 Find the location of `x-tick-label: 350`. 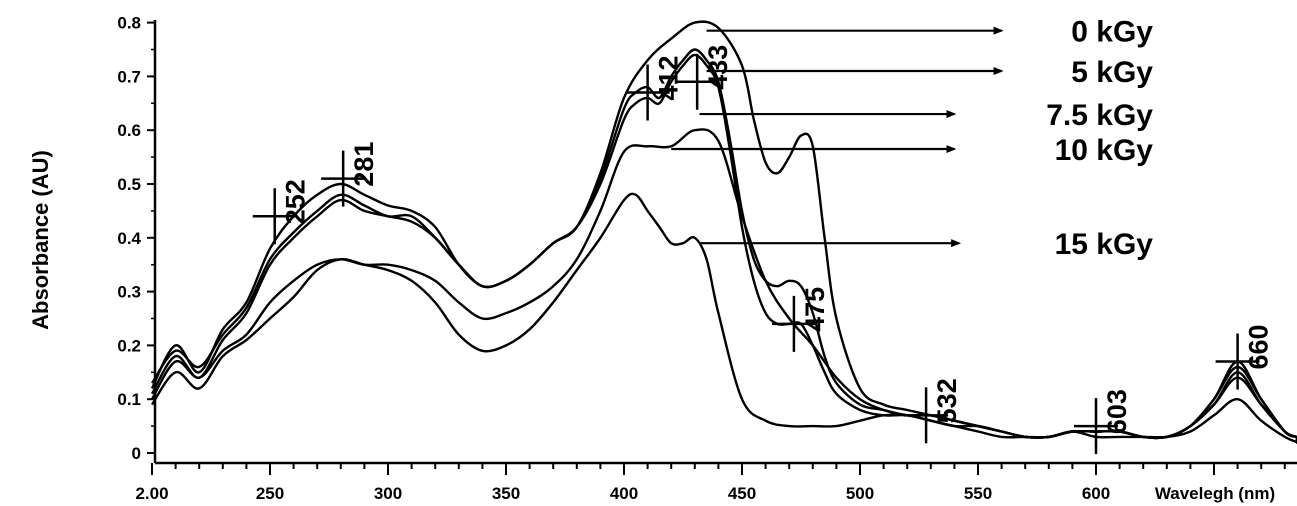

x-tick-label: 350 is located at coordinates (506, 493).